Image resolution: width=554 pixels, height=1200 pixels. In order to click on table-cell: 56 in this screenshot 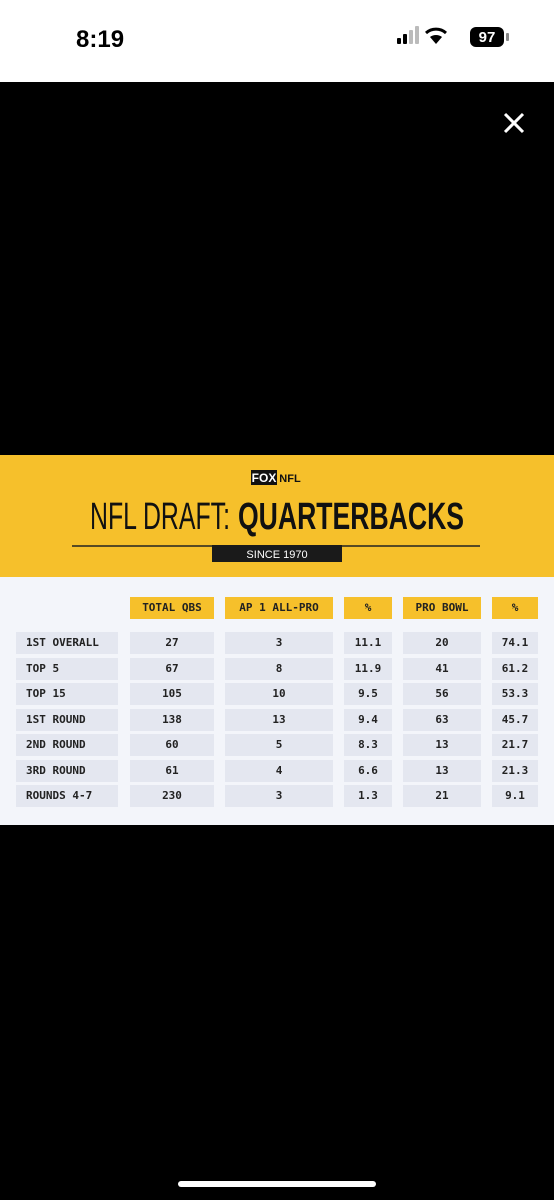, I will do `click(442, 694)`.